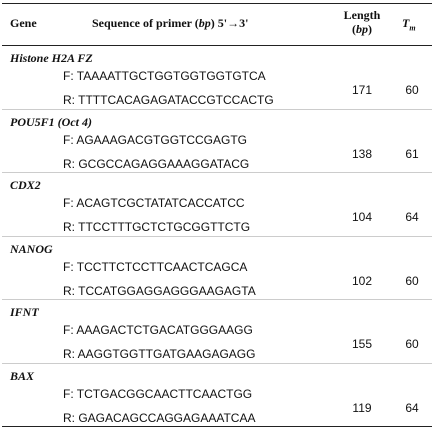 The image size is (436, 432). I want to click on gene-name: NANOG, so click(31, 248).